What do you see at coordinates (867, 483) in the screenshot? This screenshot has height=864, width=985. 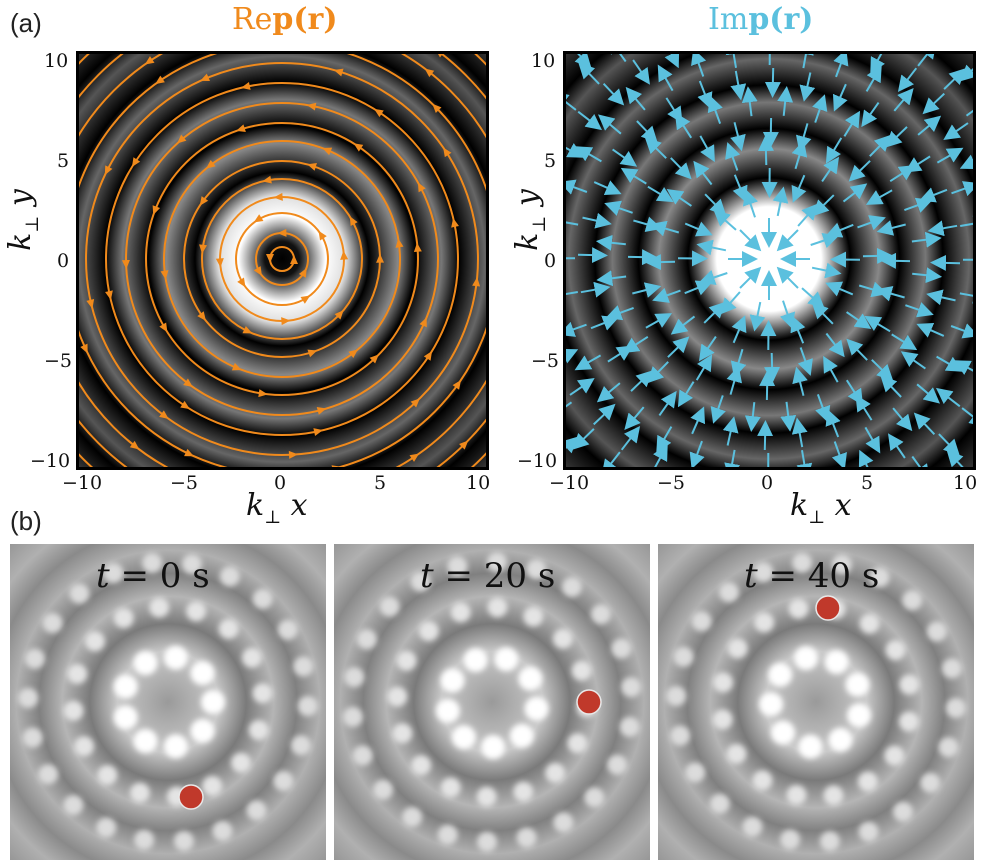 I see `right-xtick-5: 5` at bounding box center [867, 483].